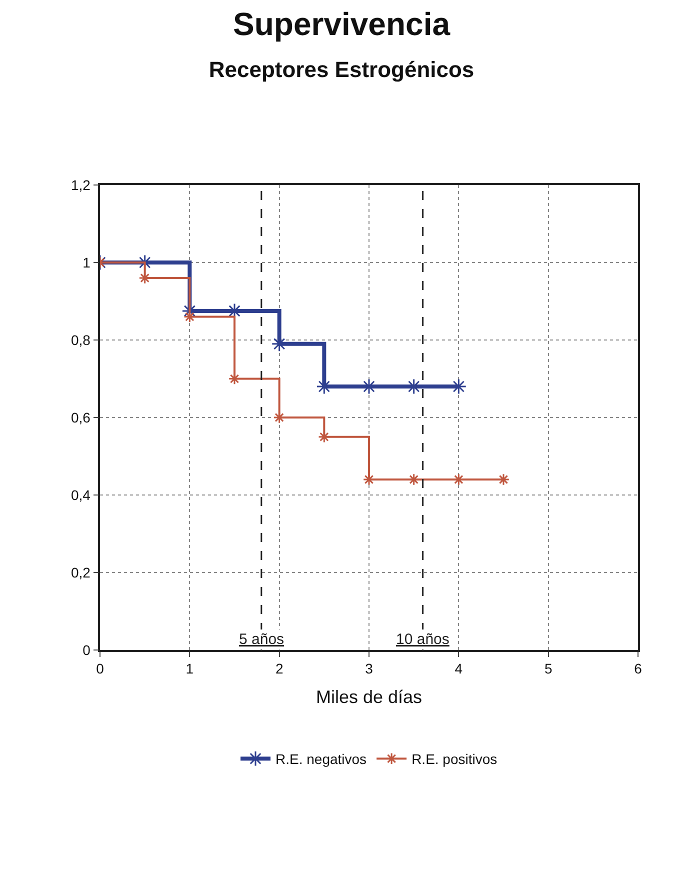 This screenshot has width=683, height=880. Describe the element at coordinates (86, 262) in the screenshot. I see `y-tick-label: 1` at that location.